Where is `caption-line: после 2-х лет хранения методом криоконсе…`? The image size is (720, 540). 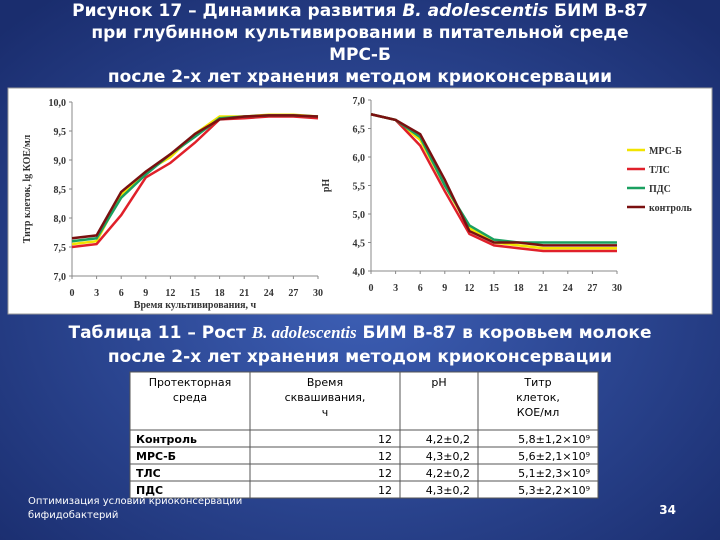 caption-line: после 2-х лет хранения методом криоконсе… is located at coordinates (360, 357).